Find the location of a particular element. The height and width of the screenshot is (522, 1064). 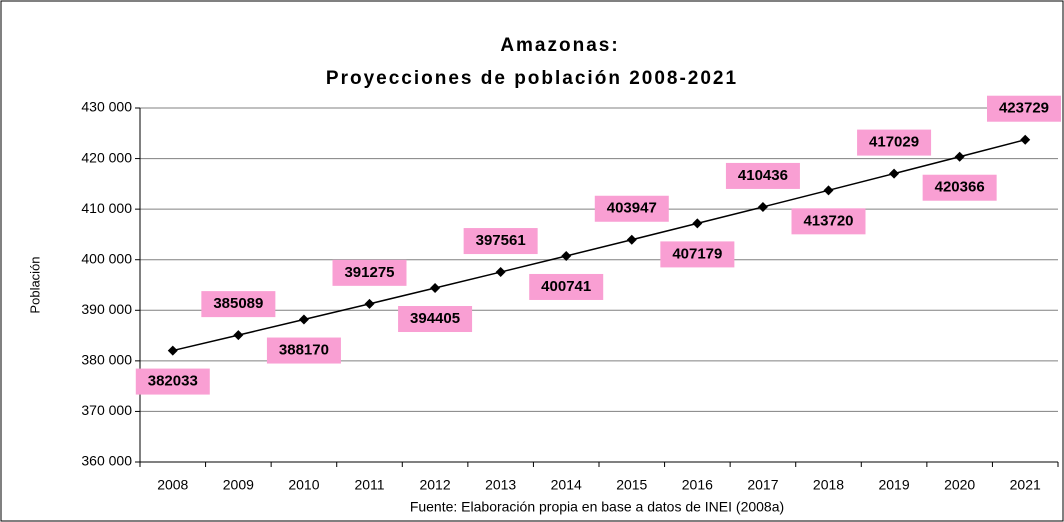

data-label: 382033 is located at coordinates (173, 381).